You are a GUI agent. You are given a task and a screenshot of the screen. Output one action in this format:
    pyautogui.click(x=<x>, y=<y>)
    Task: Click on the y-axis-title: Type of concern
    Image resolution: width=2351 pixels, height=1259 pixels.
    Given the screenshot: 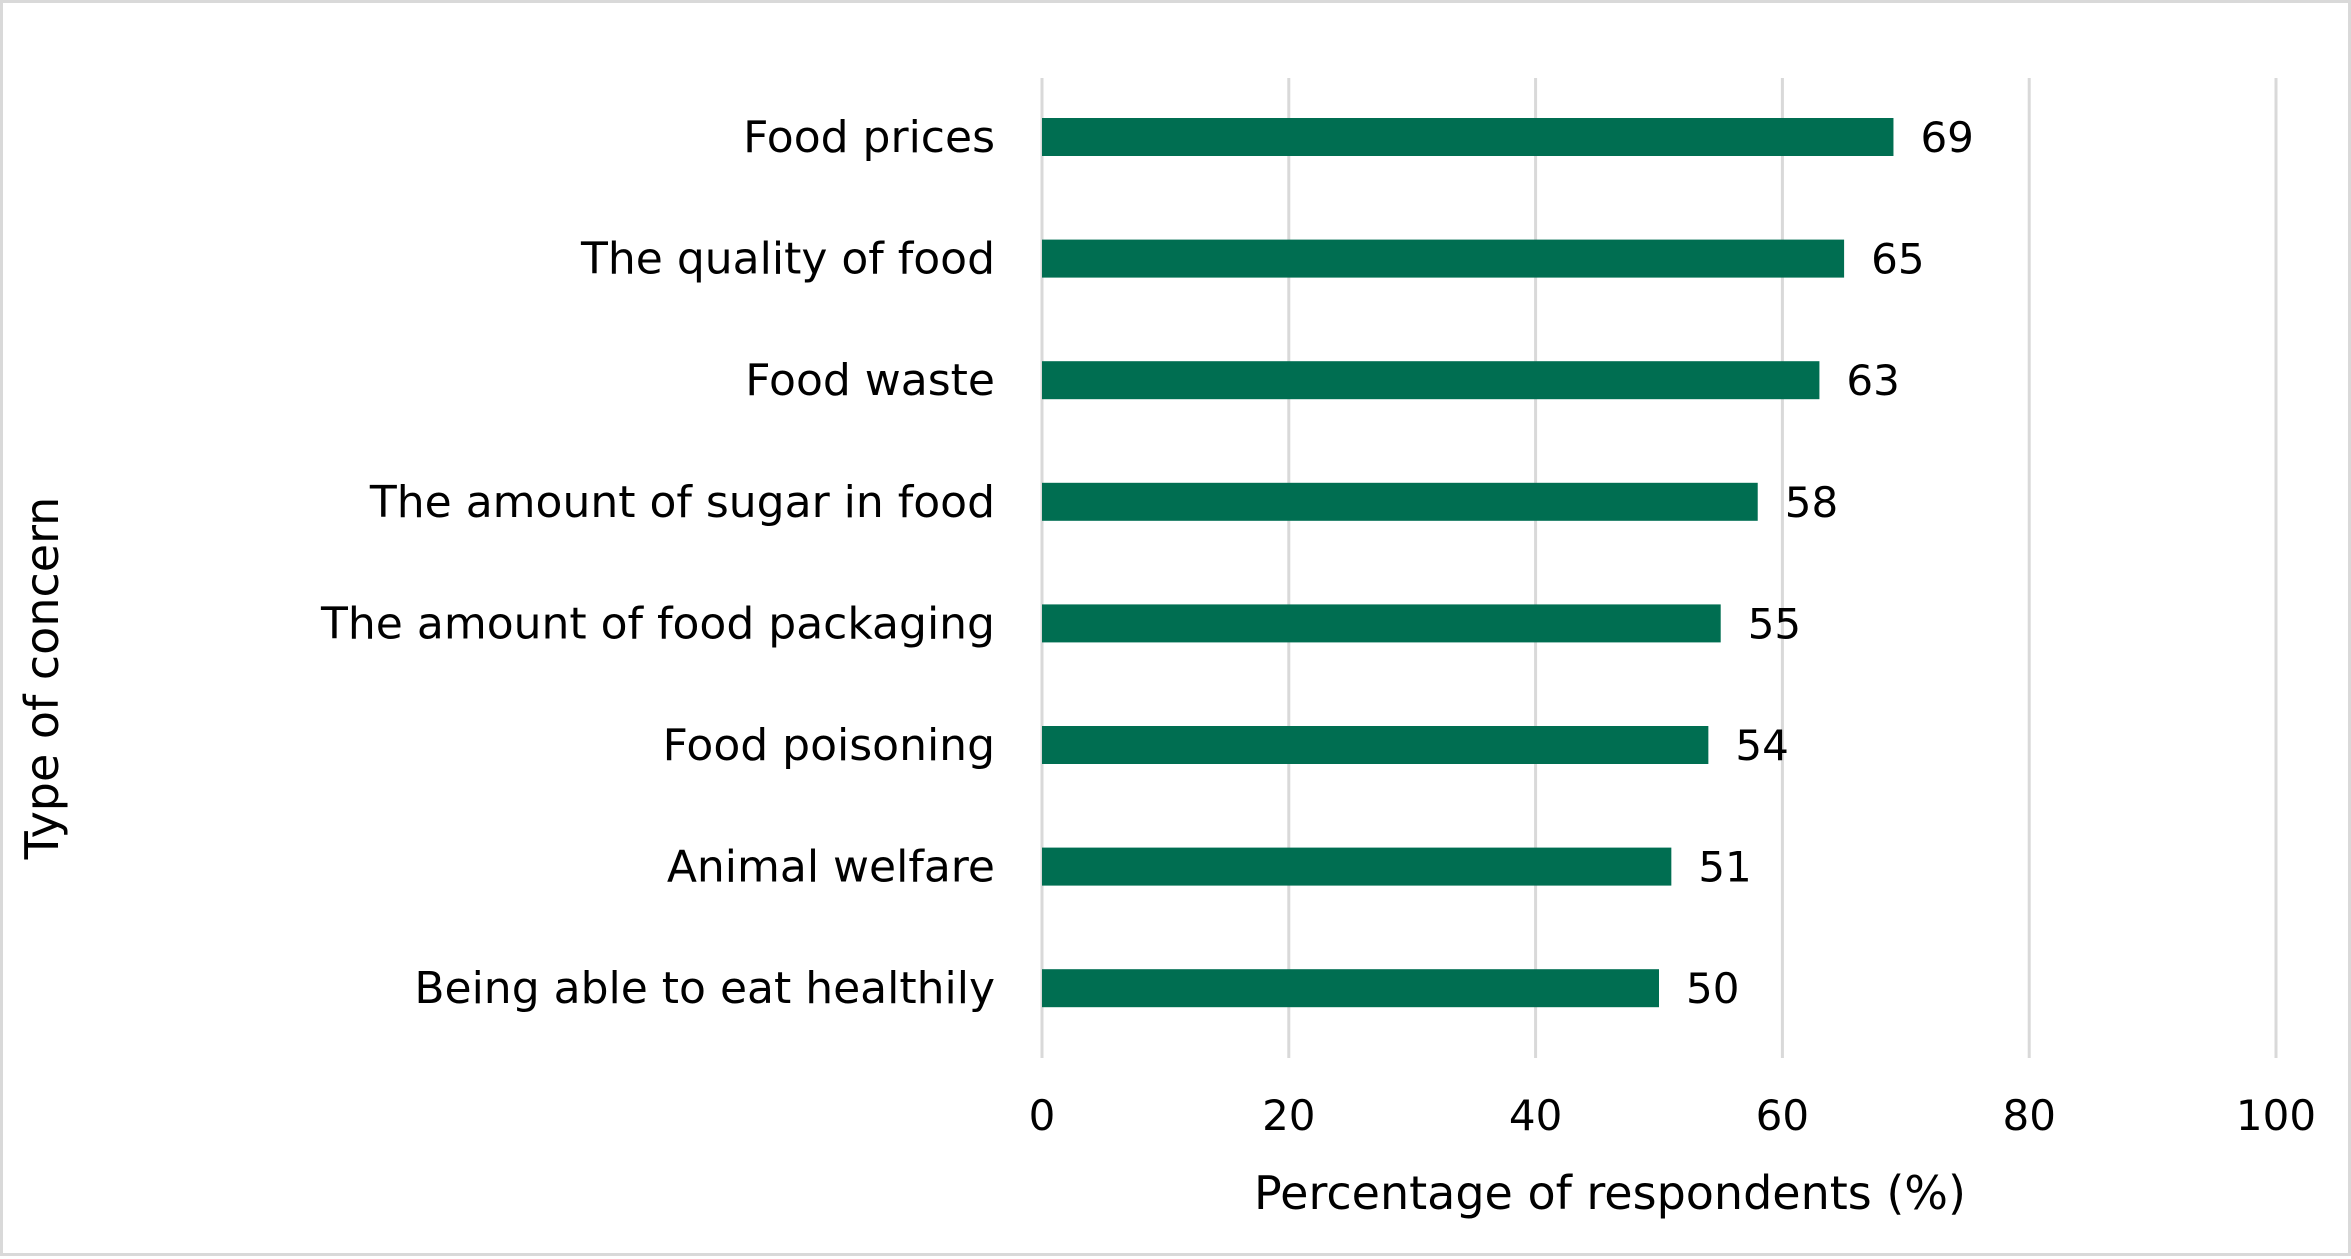 What is the action you would take?
    pyautogui.click(x=42, y=679)
    